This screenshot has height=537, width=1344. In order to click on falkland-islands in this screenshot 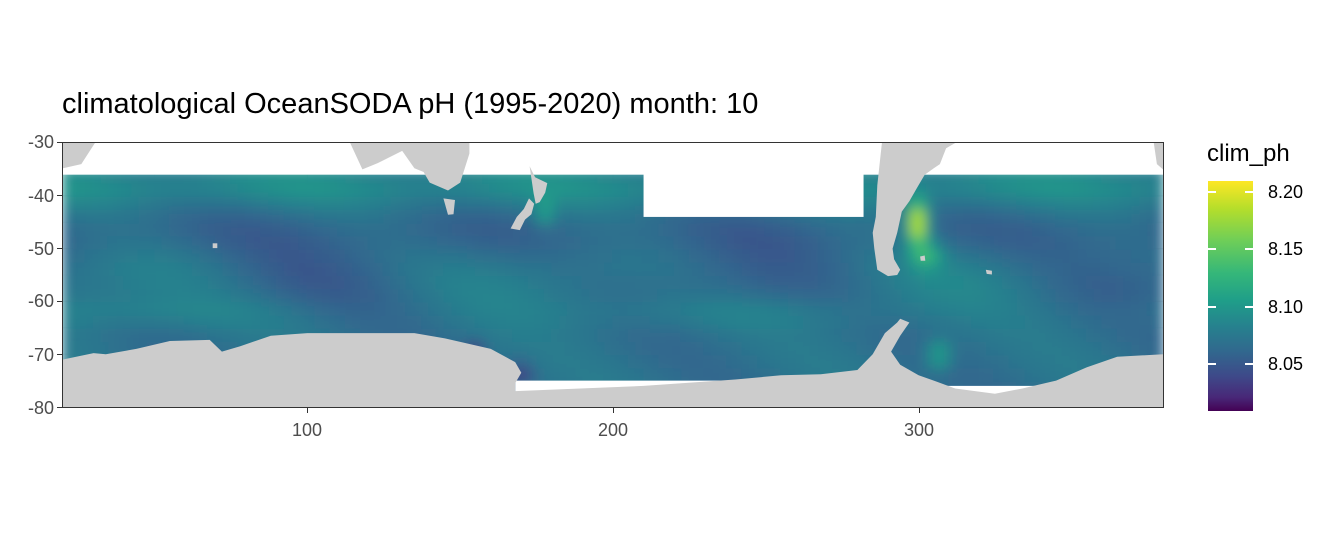, I will do `click(923, 258)`.